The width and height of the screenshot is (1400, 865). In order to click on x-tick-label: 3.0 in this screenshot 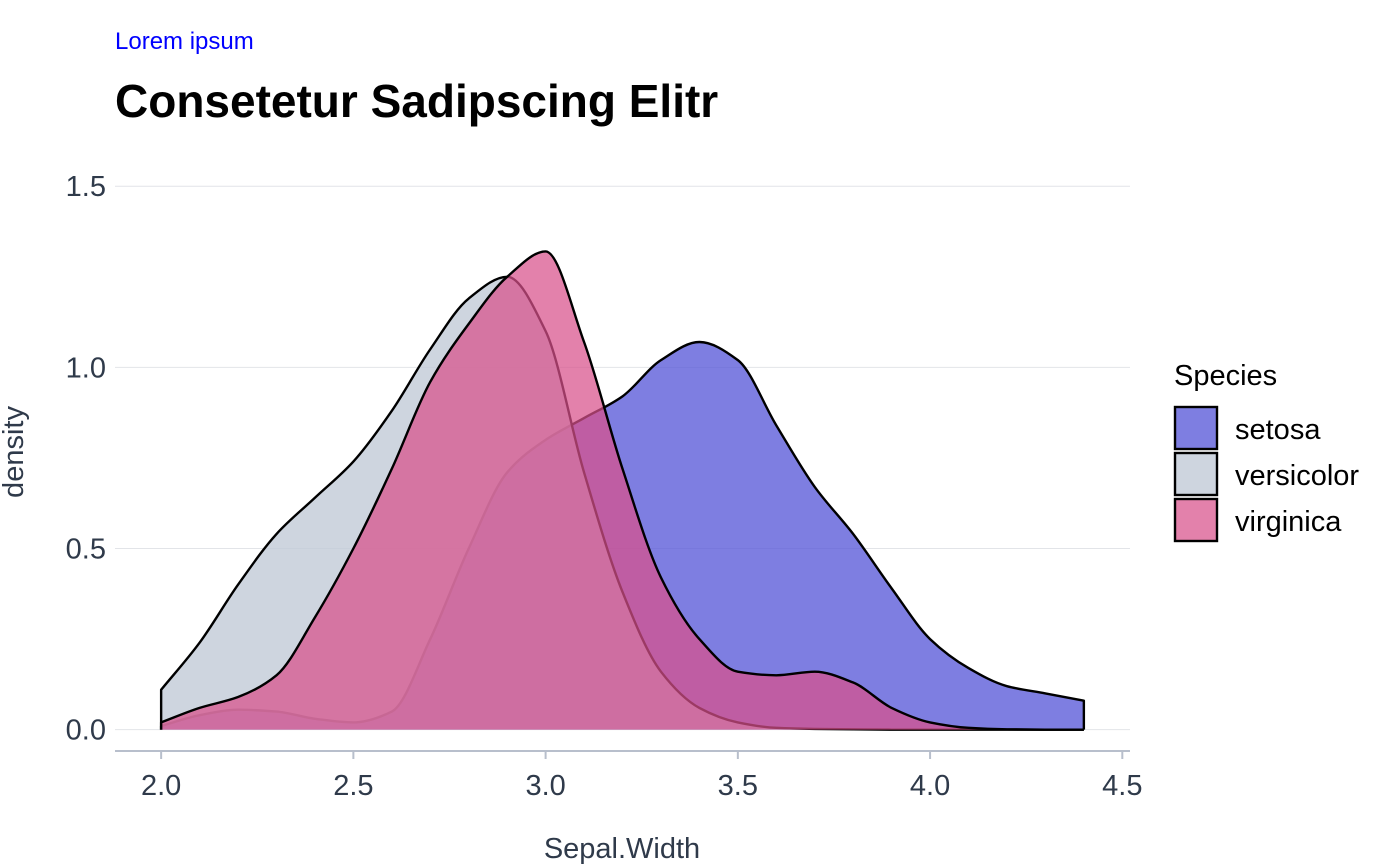, I will do `click(545, 786)`.